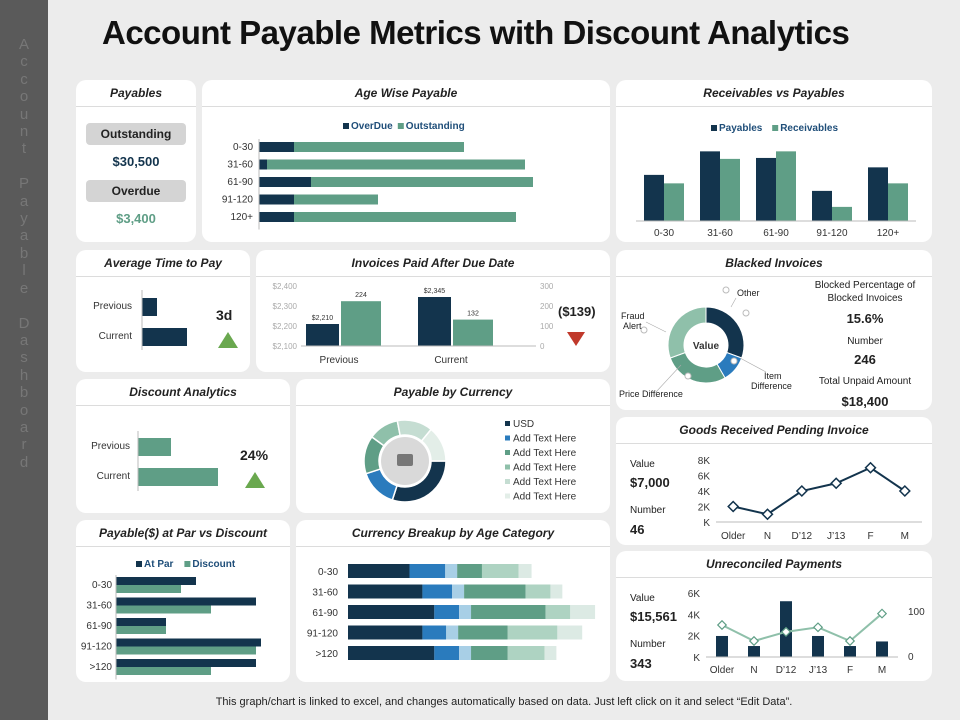 The width and height of the screenshot is (960, 720). What do you see at coordinates (865, 341) in the screenshot?
I see `blocked-number-label: Number` at bounding box center [865, 341].